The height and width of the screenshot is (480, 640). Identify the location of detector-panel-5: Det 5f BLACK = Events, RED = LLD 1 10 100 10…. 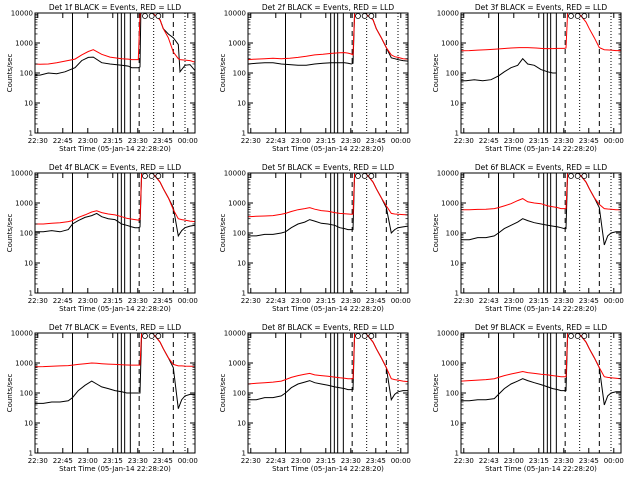
(319, 240).